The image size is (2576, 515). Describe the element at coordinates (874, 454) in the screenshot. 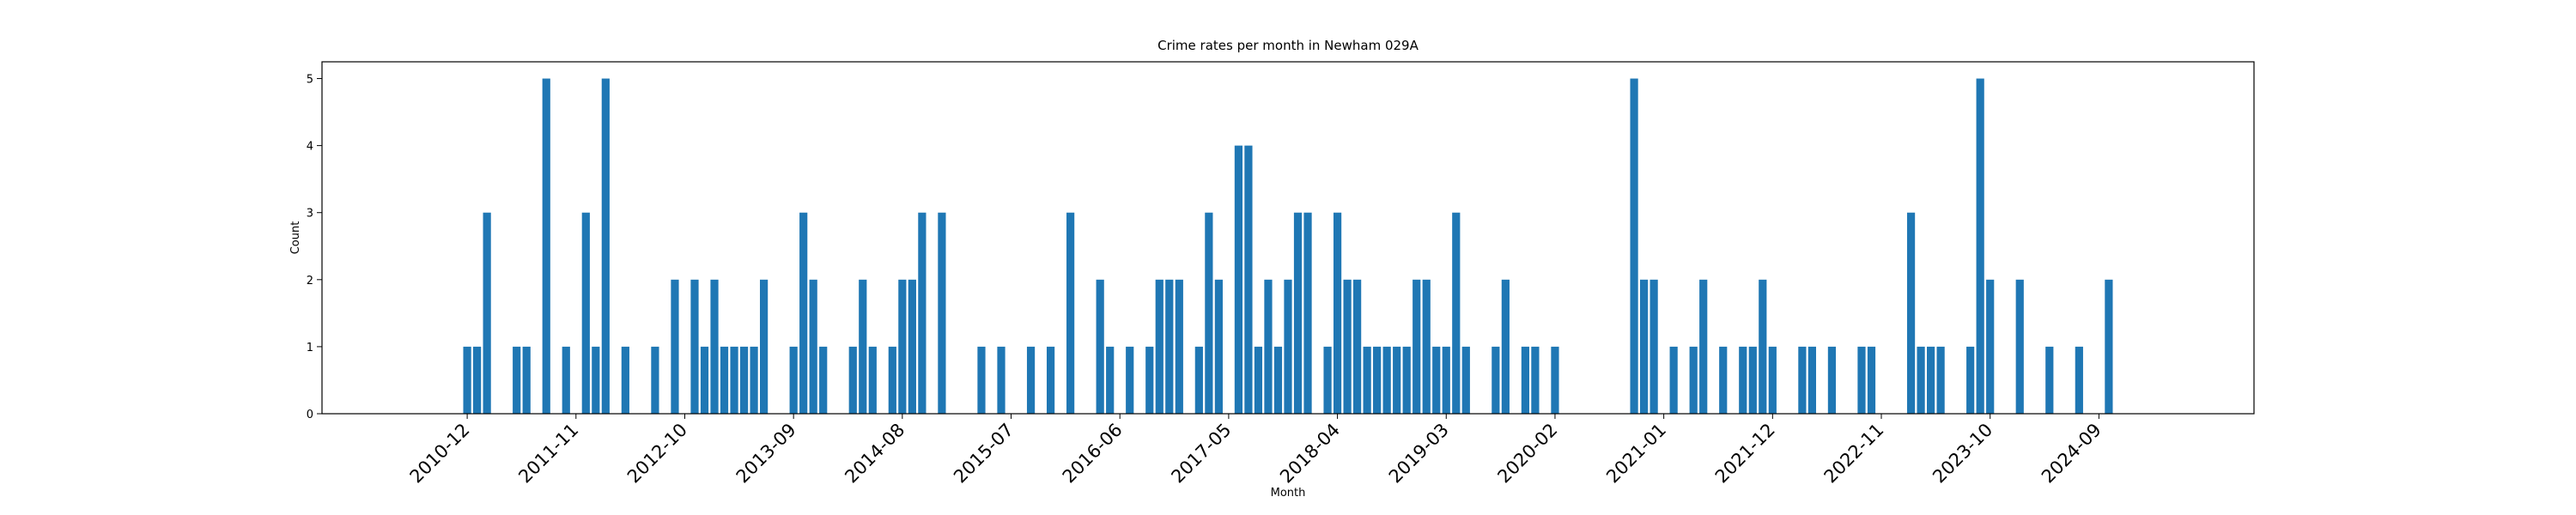

I see `x-tick-label: 2014-08` at that location.